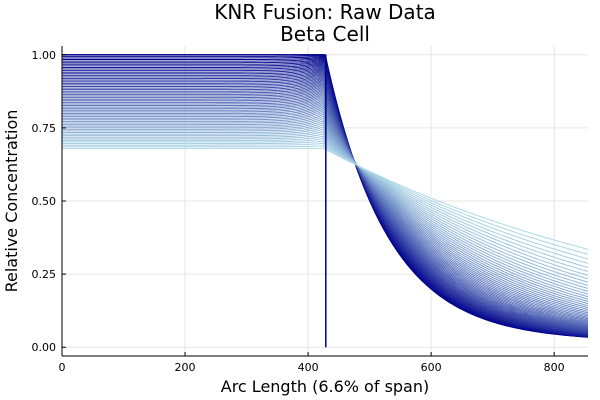 The width and height of the screenshot is (600, 400). I want to click on x-axis-label: Arc Length (6.6% of span), so click(325, 386).